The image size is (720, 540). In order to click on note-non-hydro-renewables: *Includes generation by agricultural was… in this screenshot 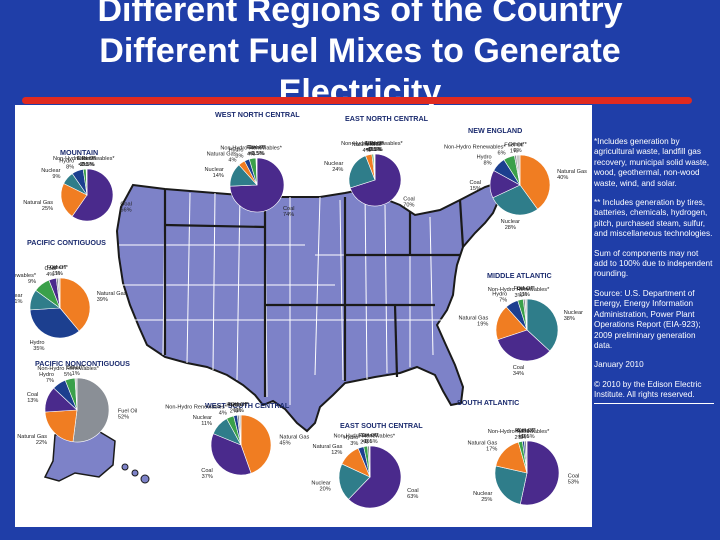, I will do `click(651, 162)`.